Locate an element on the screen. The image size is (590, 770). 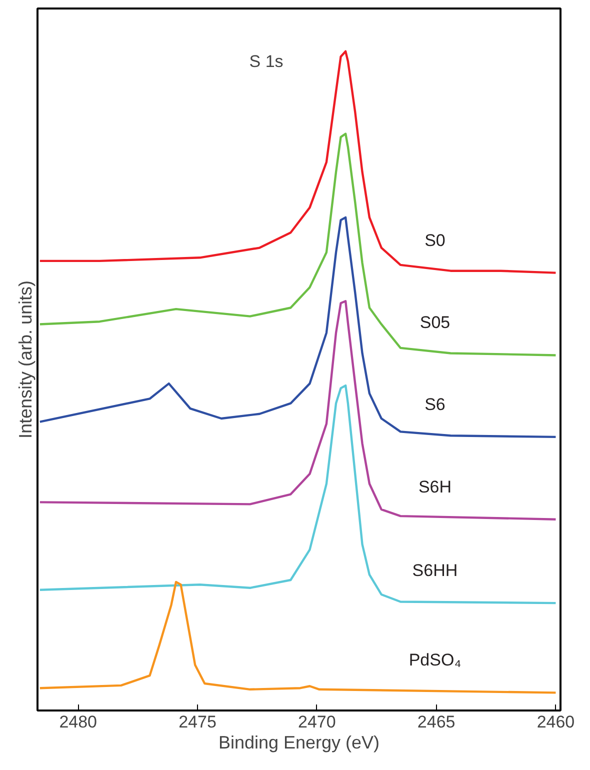
x-tick-label: 2465 is located at coordinates (436, 722).